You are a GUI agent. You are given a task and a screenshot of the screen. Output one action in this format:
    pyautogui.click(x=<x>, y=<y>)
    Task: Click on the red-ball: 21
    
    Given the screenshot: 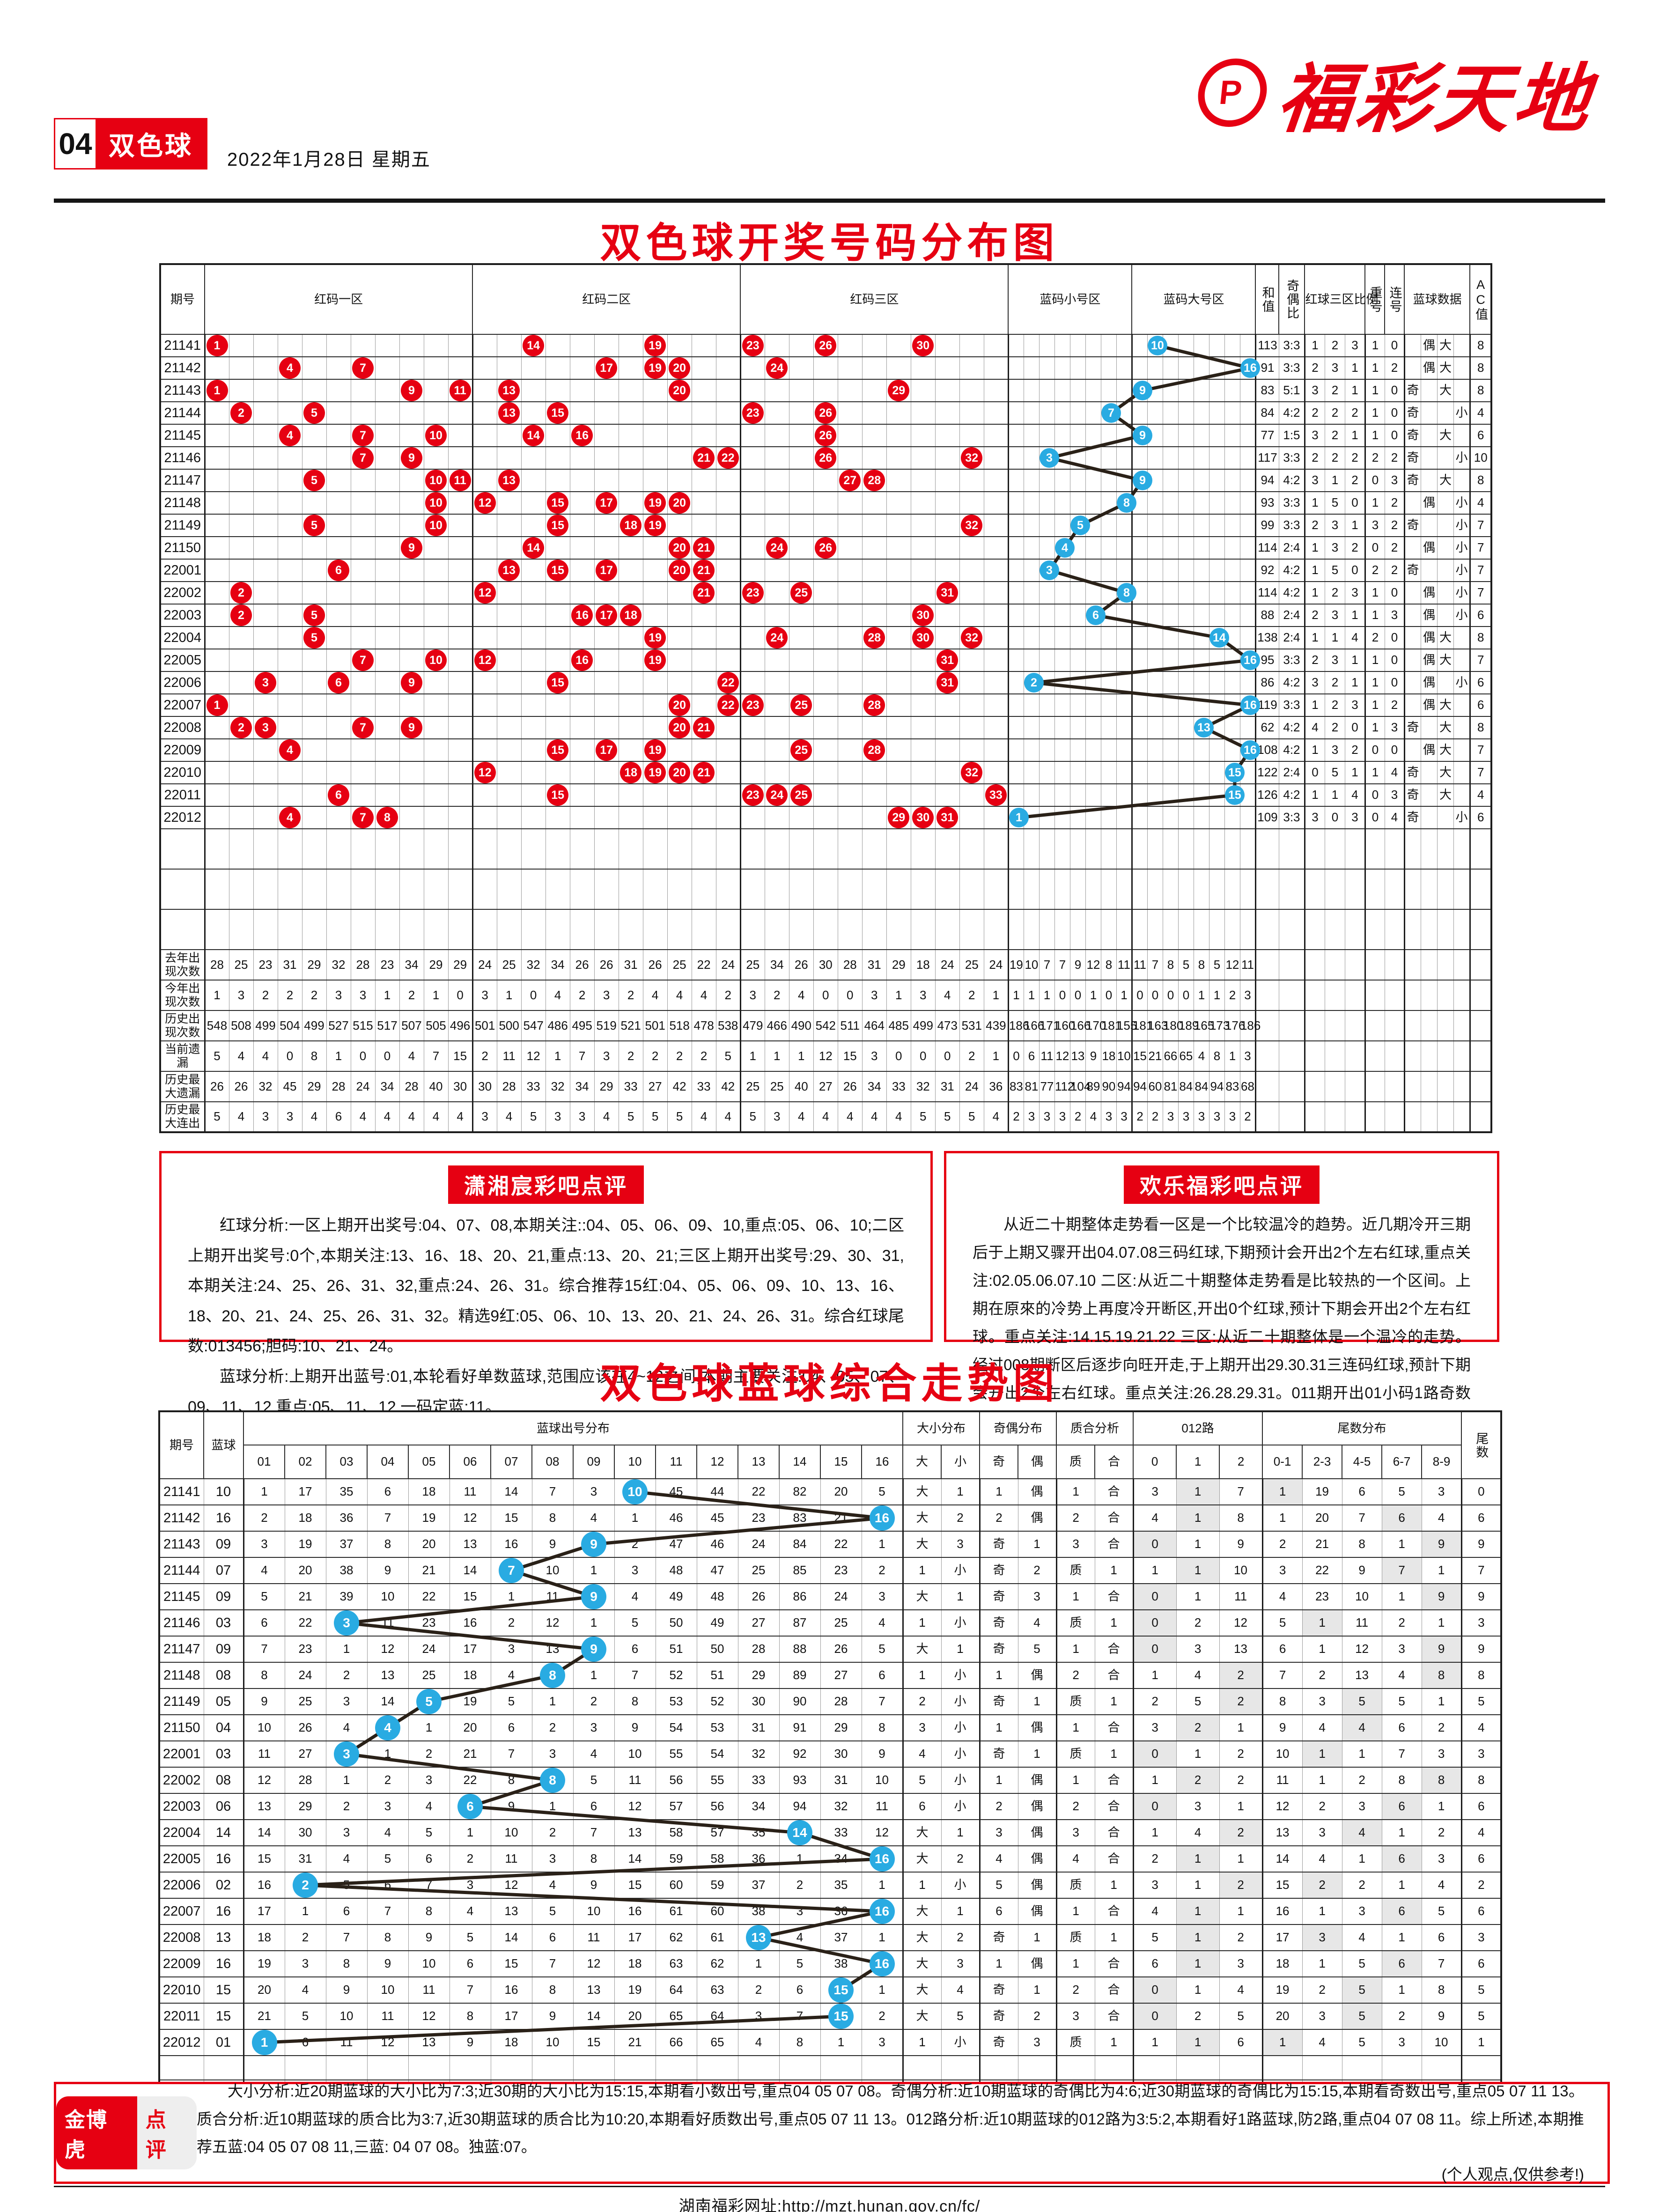 What is the action you would take?
    pyautogui.click(x=704, y=727)
    